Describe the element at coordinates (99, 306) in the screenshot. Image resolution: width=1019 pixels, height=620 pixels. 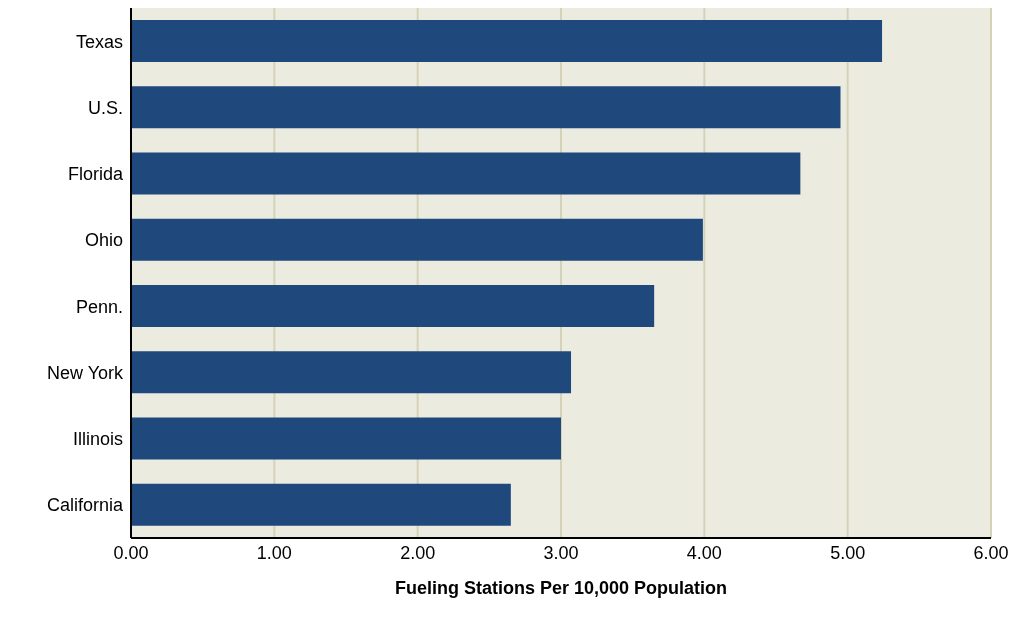
I see `y-tick-label: Penn.` at that location.